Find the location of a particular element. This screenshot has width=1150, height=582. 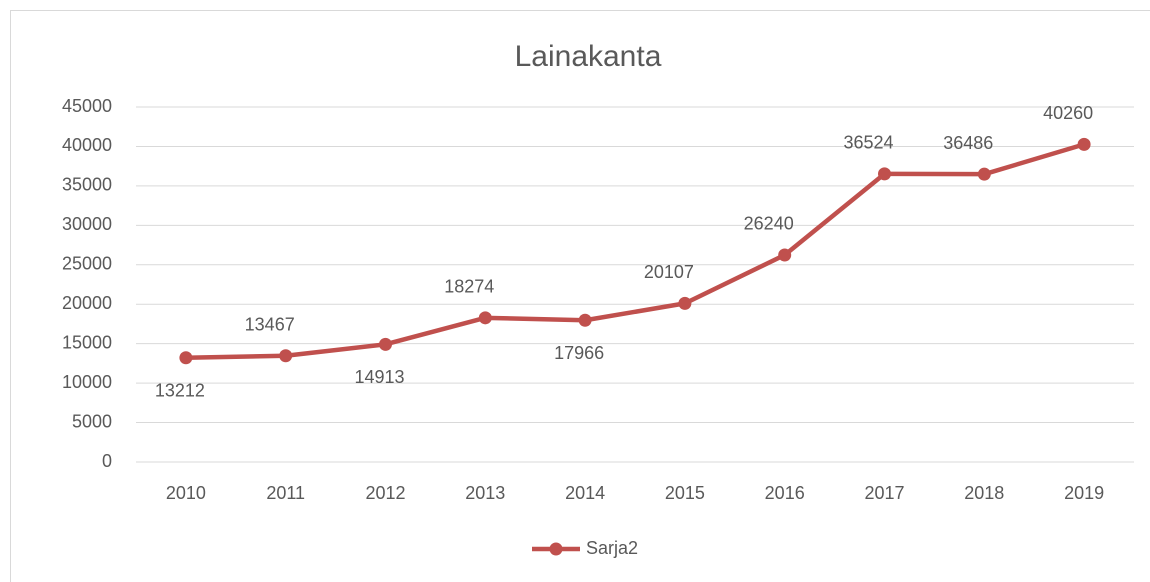

y-tick-label: 5000 is located at coordinates (92, 421).